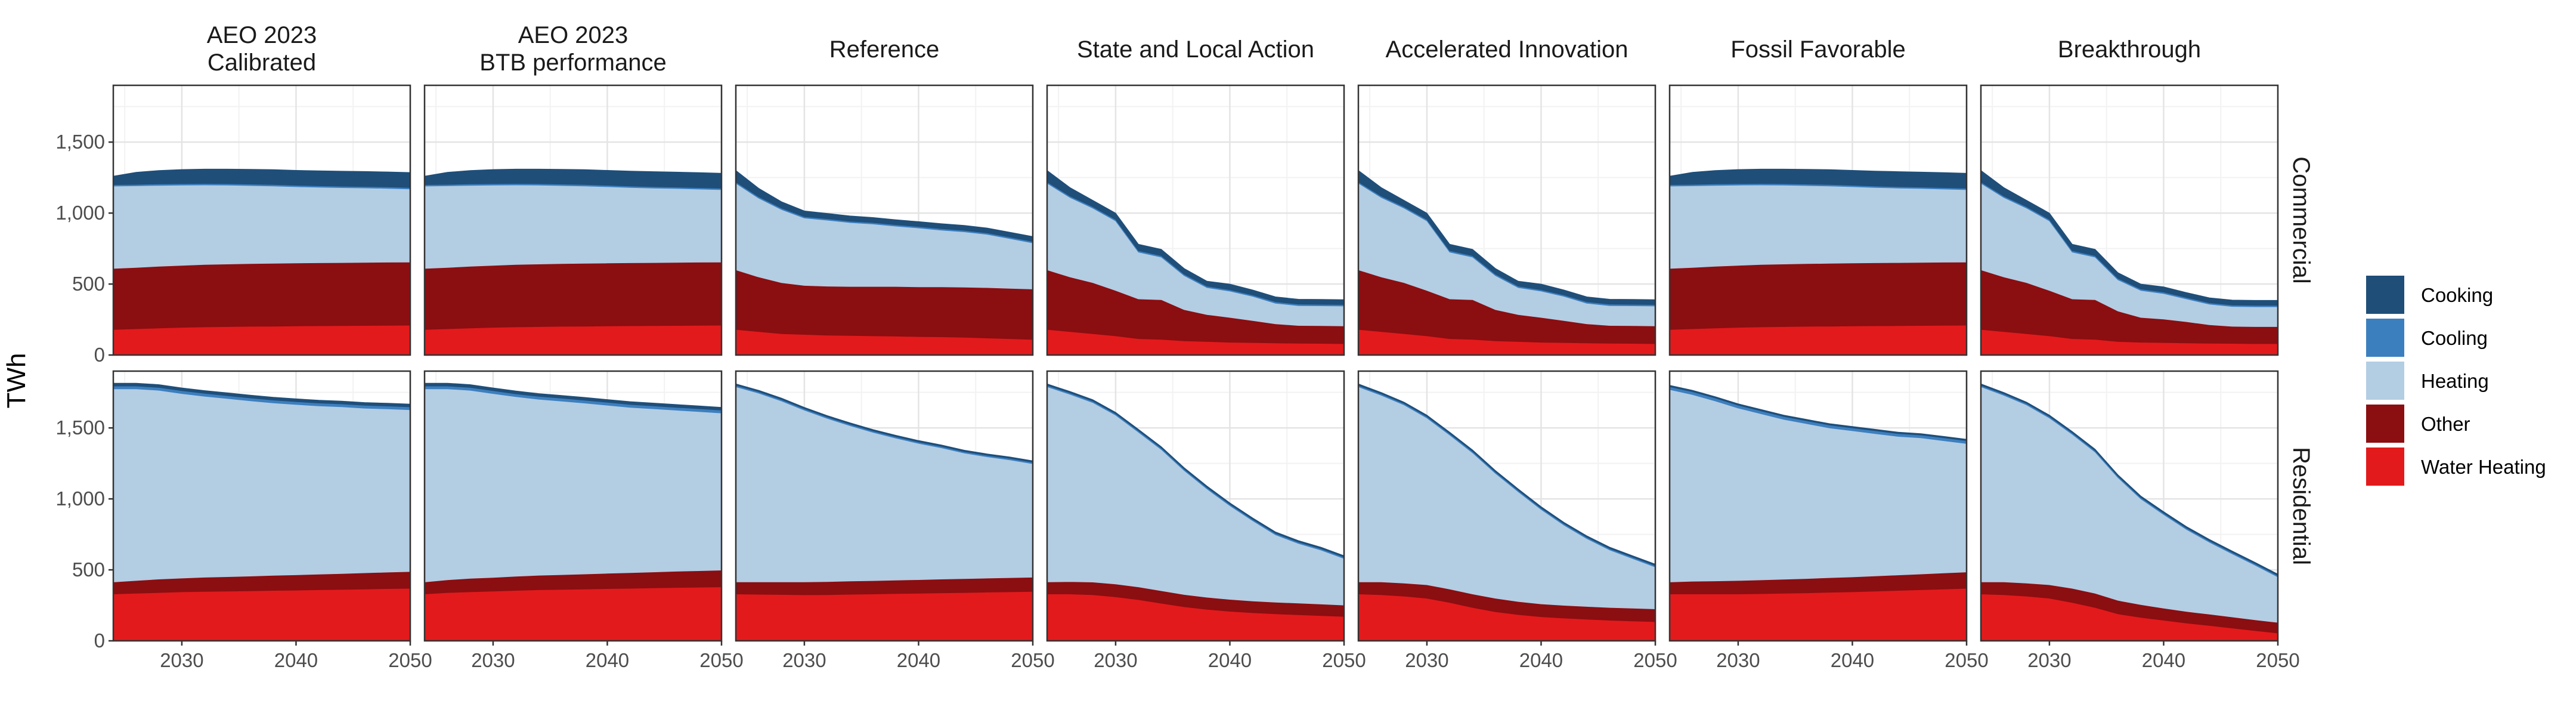 This screenshot has width=2576, height=716. What do you see at coordinates (2385, 295) in the screenshot?
I see `legend-key-cooking` at bounding box center [2385, 295].